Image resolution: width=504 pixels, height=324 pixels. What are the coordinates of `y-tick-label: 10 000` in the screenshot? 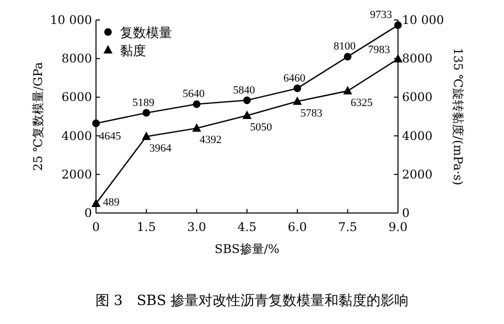 It's located at (71, 20).